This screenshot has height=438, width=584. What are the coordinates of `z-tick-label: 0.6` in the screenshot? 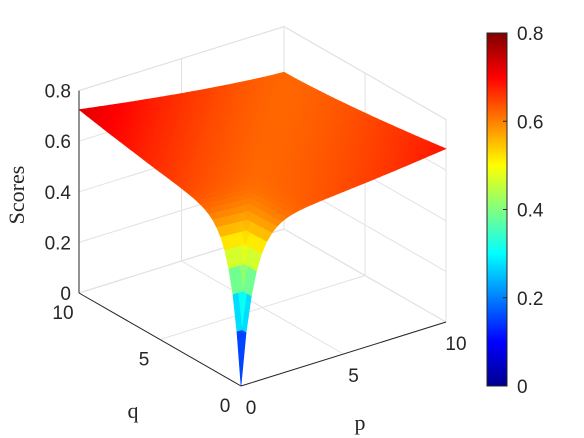 It's located at (58, 142).